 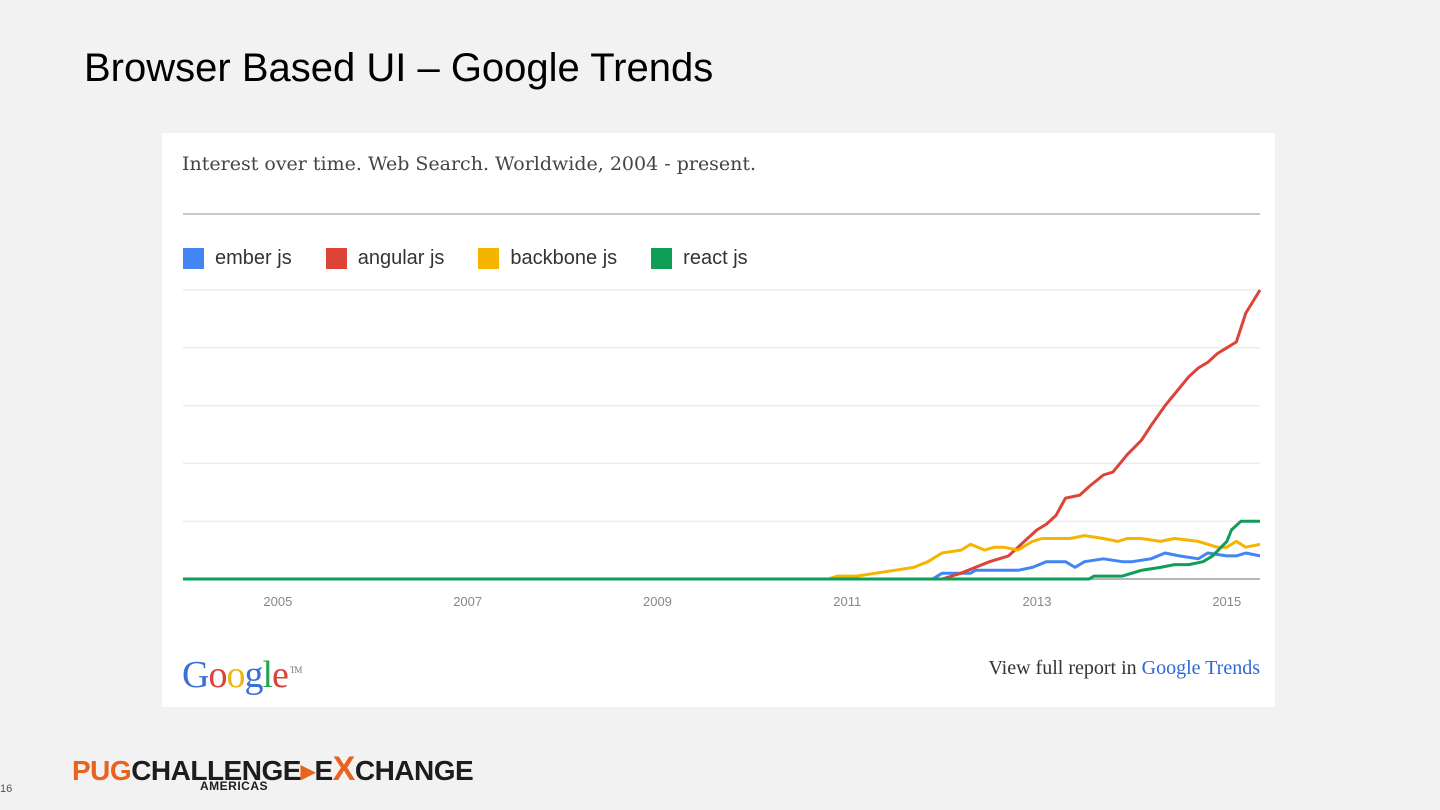 I want to click on logo-letter: G, so click(x=195, y=675).